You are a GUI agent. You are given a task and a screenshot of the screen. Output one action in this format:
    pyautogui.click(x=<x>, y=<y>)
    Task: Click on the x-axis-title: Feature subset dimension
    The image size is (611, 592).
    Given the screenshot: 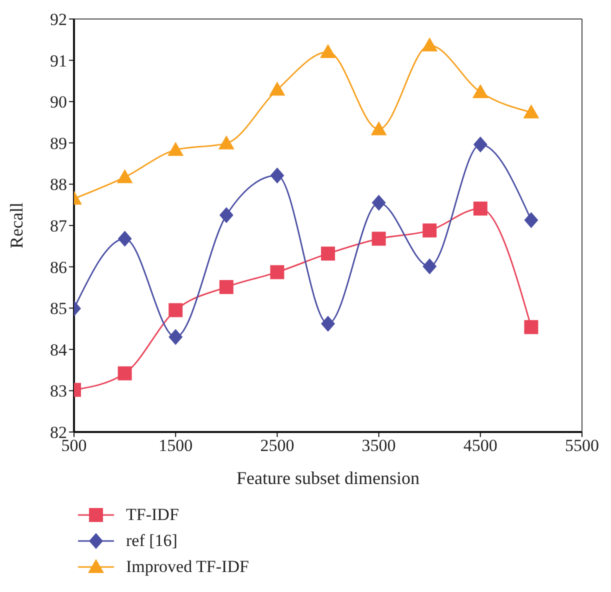 What is the action you would take?
    pyautogui.click(x=328, y=478)
    